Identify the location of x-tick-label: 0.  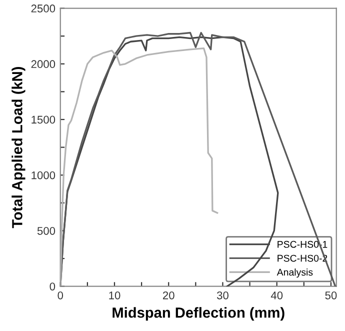
(61, 295).